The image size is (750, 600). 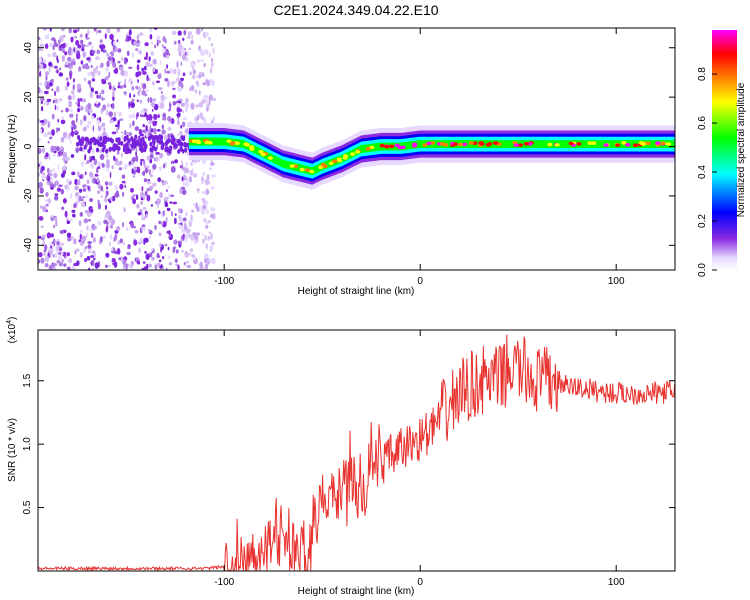 I want to click on x-tick-label: -100, so click(x=224, y=582).